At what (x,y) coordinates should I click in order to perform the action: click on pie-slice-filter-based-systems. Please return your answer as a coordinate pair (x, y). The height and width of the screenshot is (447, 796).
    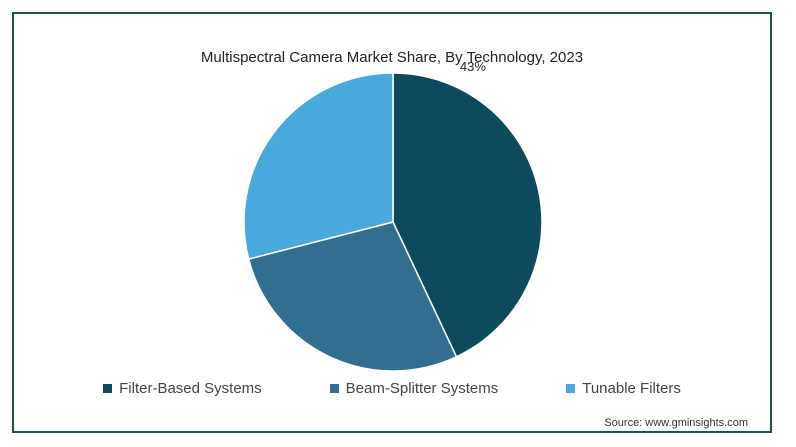
    Looking at the image, I should click on (467, 215).